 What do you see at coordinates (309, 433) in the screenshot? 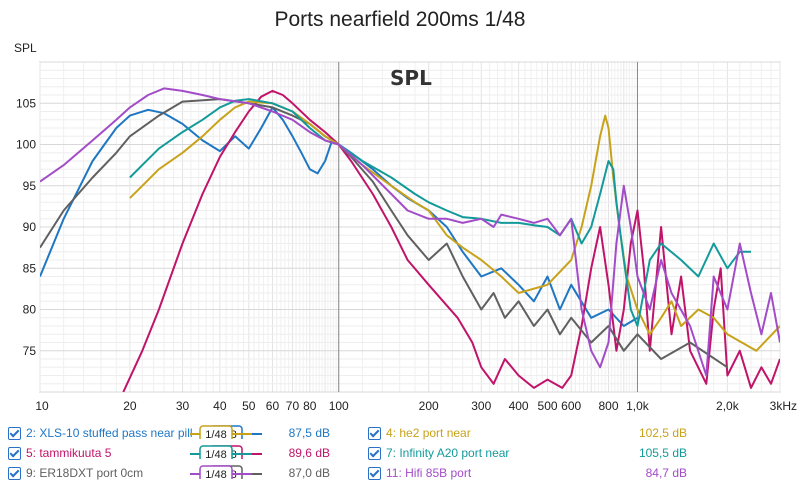
I see `legend-value: 87,5 dB` at bounding box center [309, 433].